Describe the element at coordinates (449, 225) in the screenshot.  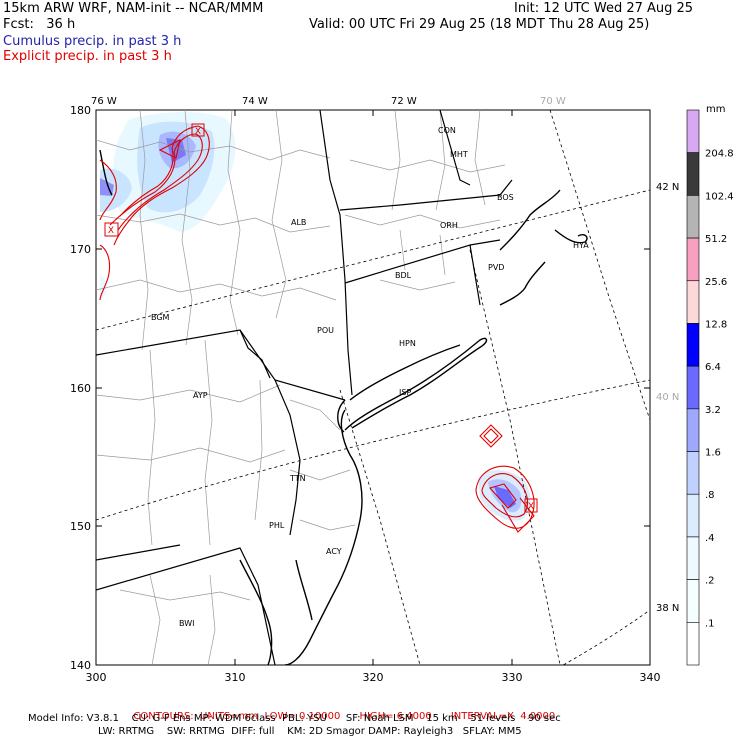
I see `station-label: ORH` at that location.